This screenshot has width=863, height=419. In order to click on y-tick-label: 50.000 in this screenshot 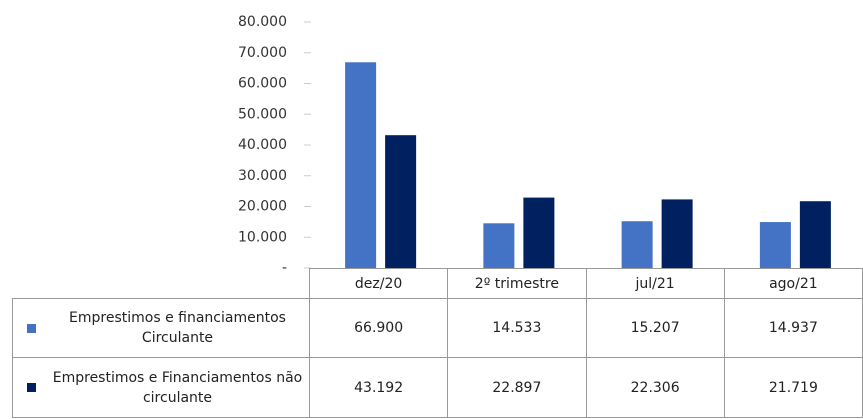, I will do `click(262, 114)`.